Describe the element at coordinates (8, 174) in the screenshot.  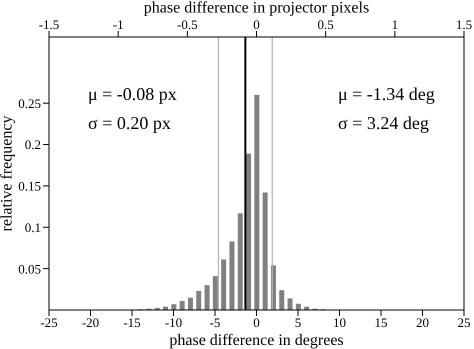
I see `y-axis-title: relative frequency` at that location.